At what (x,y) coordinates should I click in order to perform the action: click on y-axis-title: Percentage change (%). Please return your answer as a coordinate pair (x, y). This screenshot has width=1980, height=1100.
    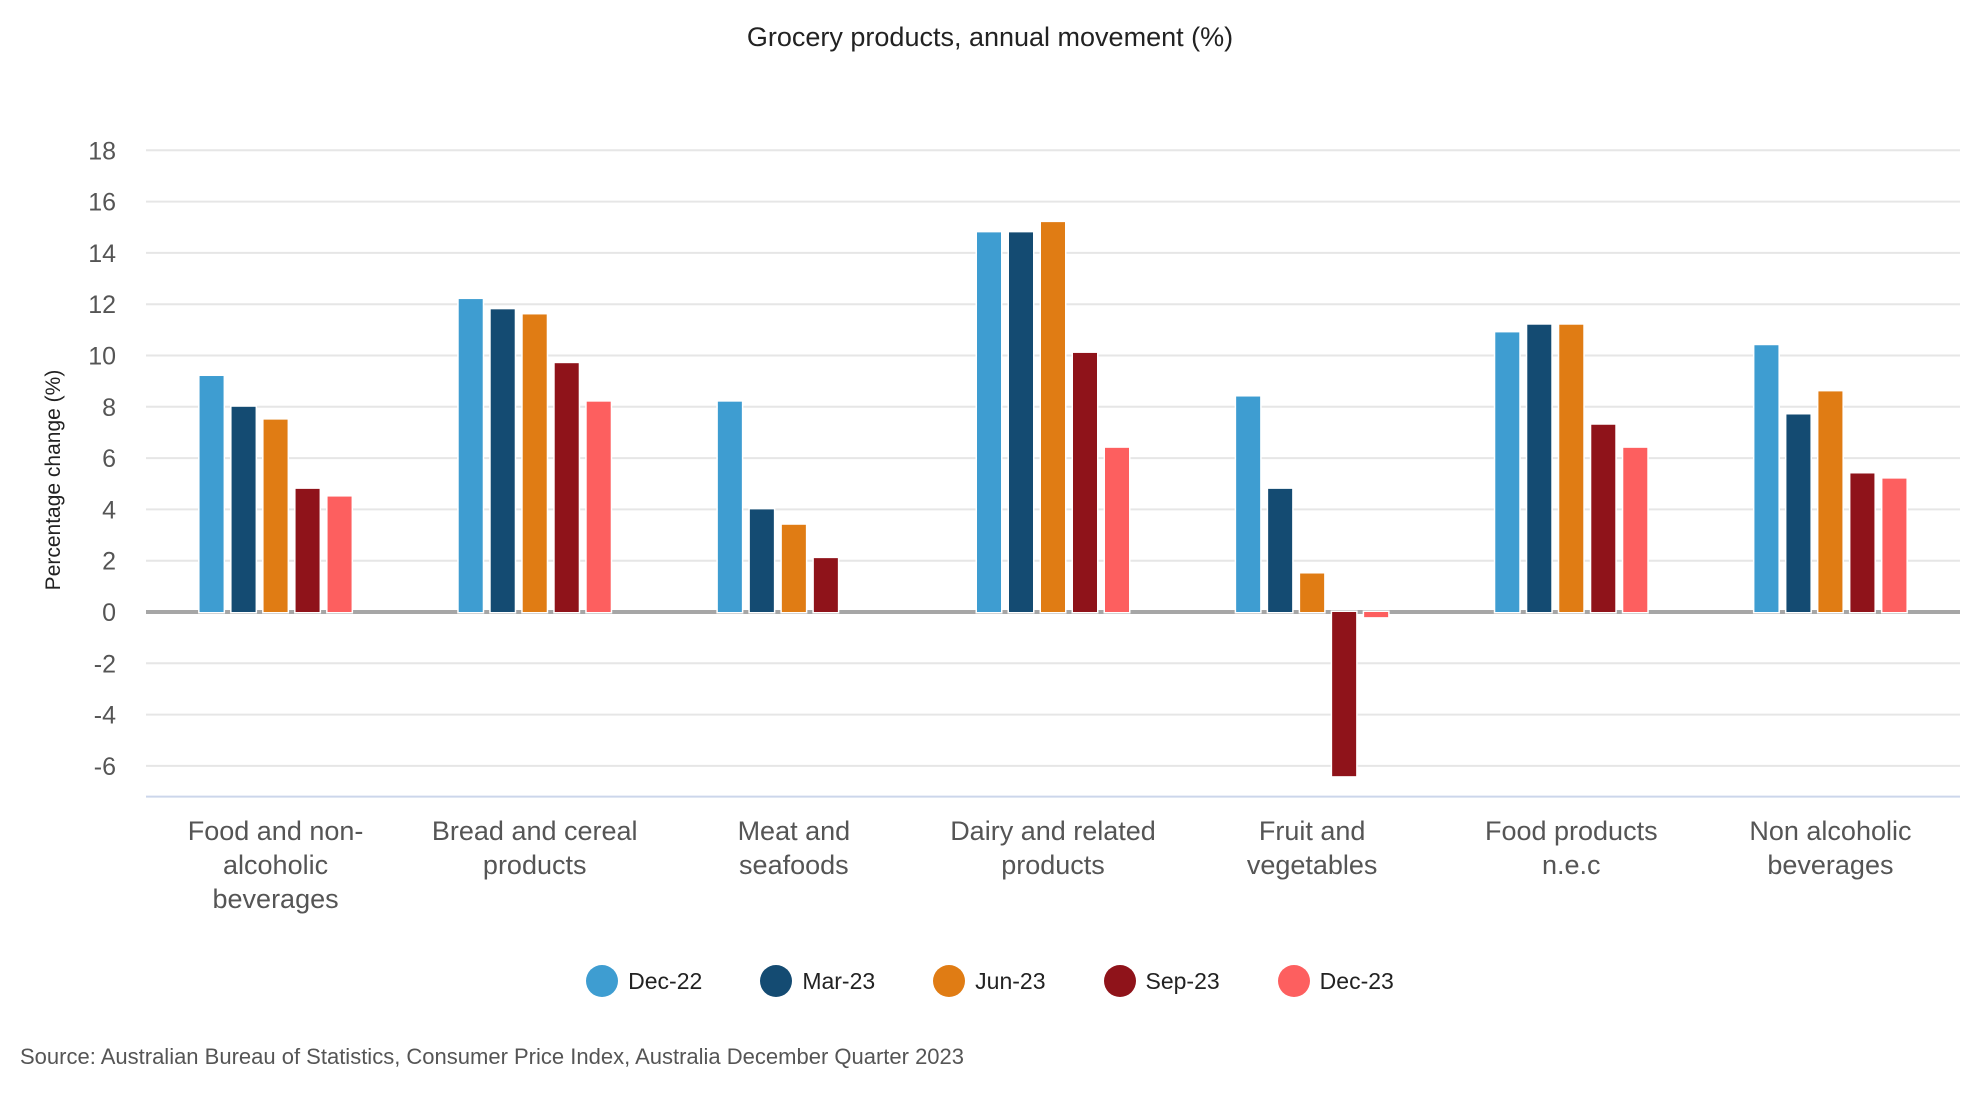
    Looking at the image, I should click on (53, 480).